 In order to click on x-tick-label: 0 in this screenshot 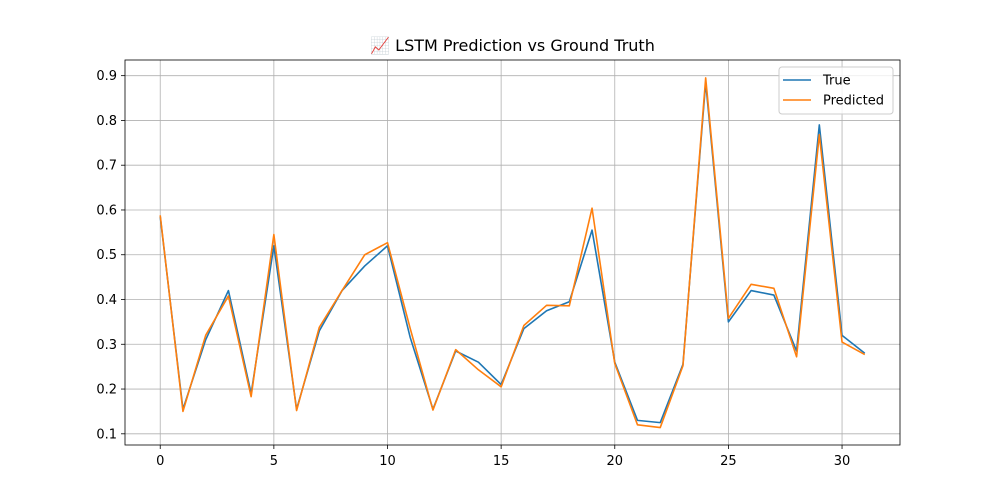, I will do `click(160, 461)`.